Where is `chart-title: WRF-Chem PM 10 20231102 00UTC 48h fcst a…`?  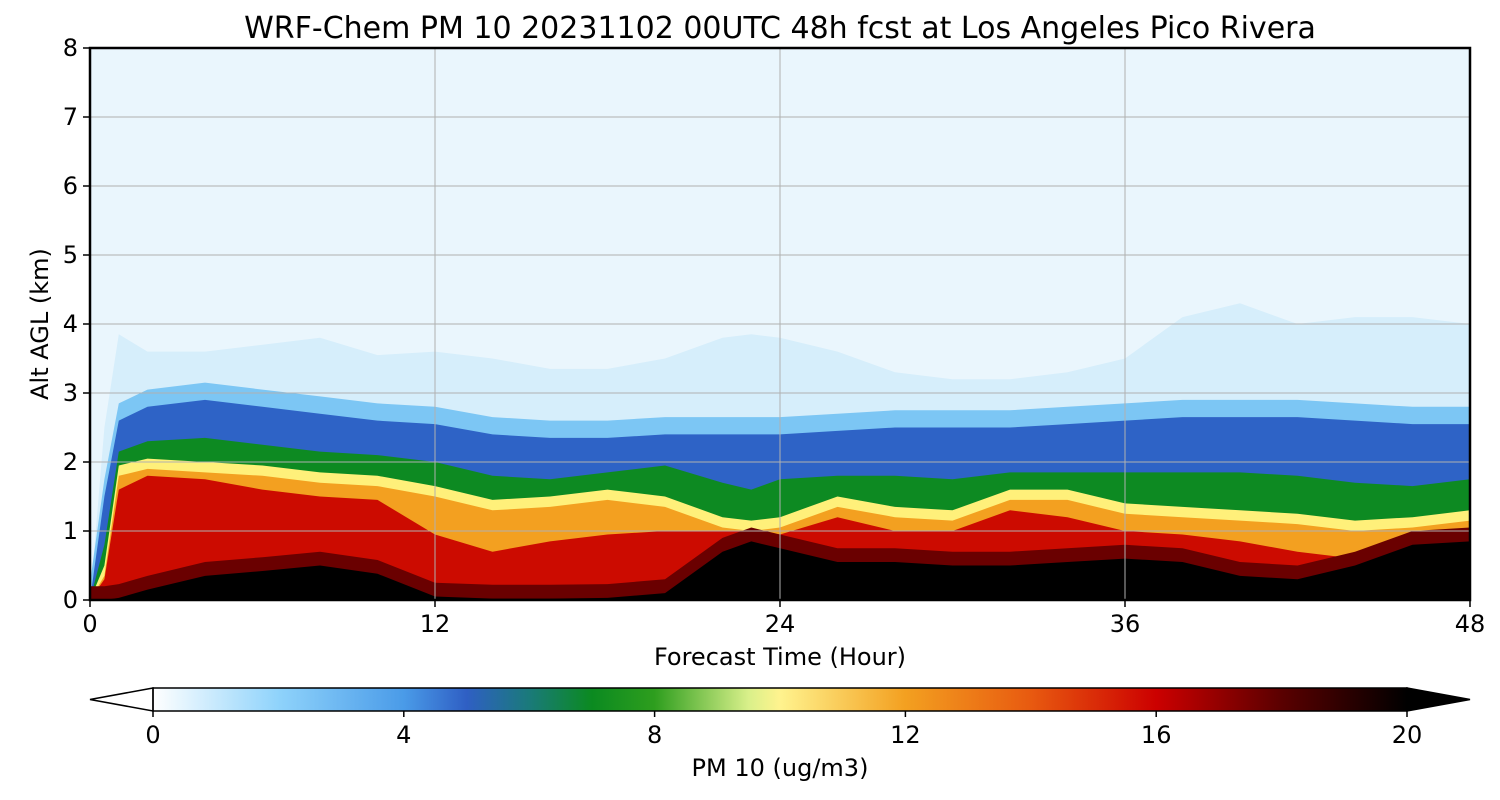
chart-title: WRF-Chem PM 10 20231102 00UTC 48h fcst a… is located at coordinates (780, 28).